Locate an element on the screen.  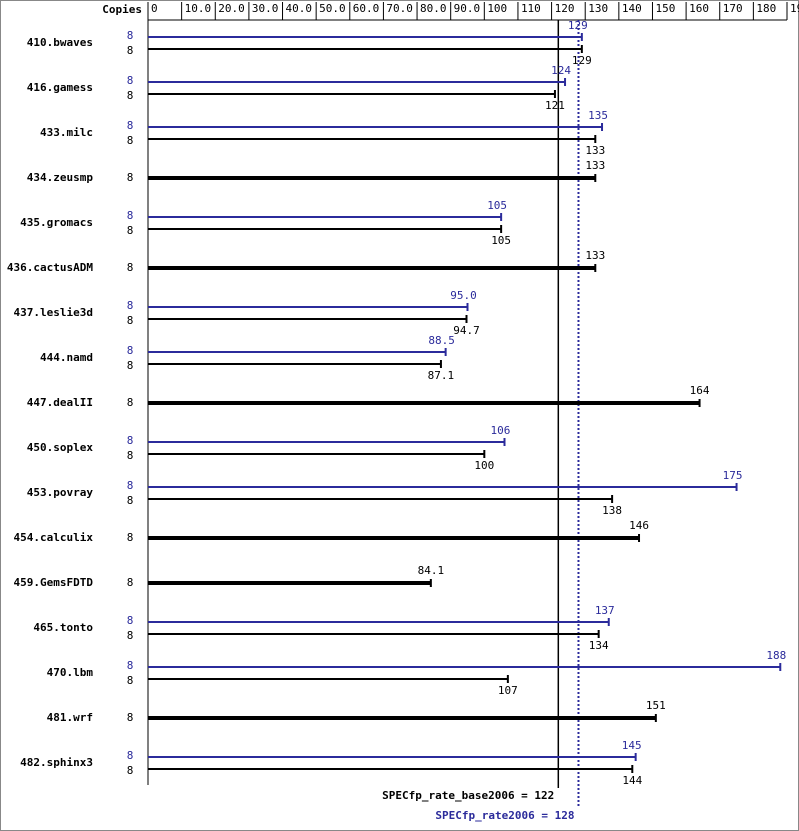
benchmark-label: 410.bwaves is located at coordinates (60, 42).